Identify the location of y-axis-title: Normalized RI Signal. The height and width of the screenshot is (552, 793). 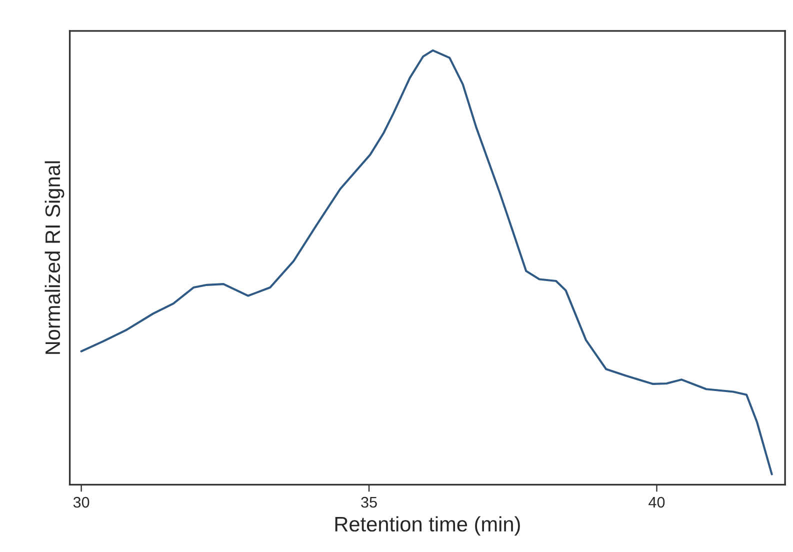
(54, 257).